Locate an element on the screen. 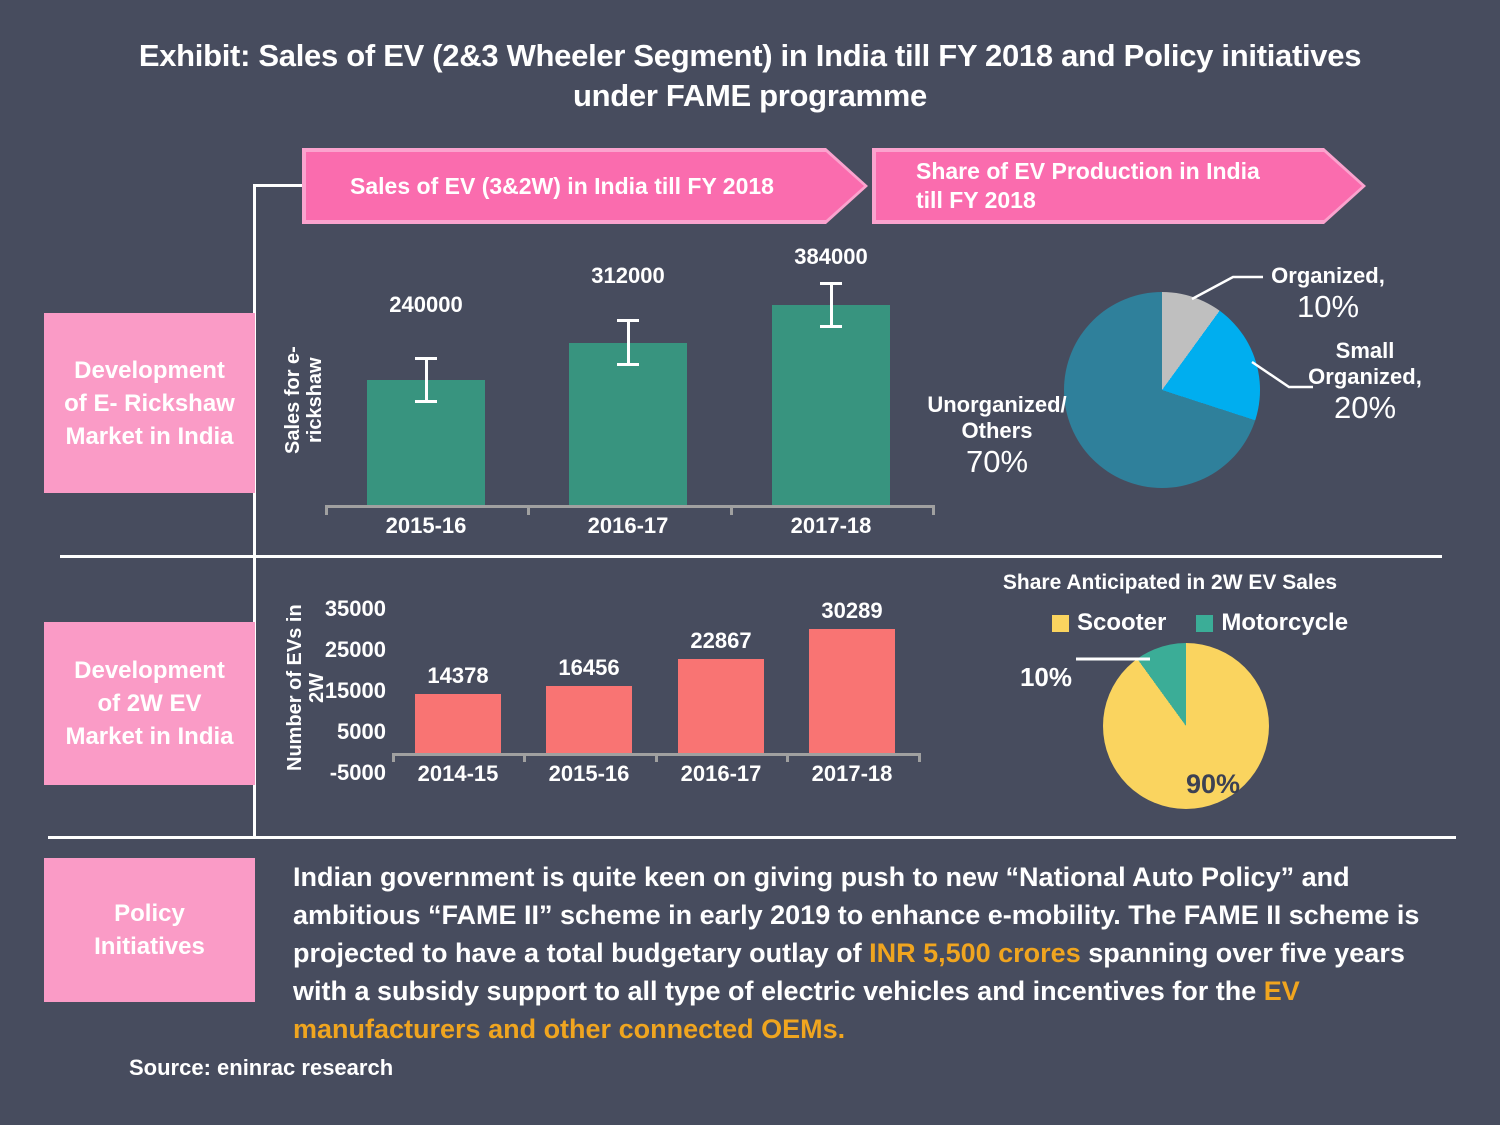 This screenshot has width=1500, height=1125. legend-label: Scooter is located at coordinates (1122, 622).